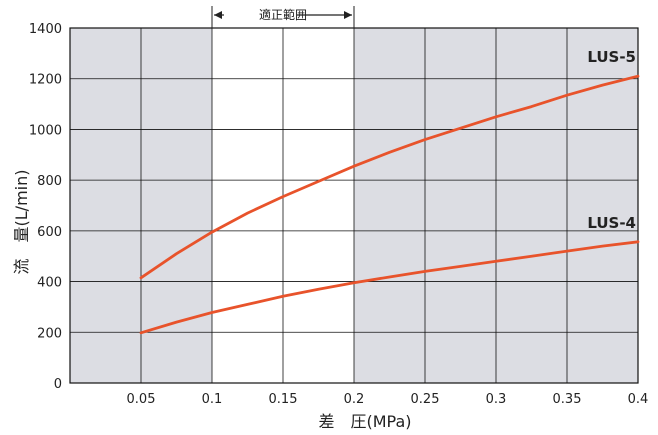 The image size is (658, 435). I want to click on x-tick-label: 0.2, so click(354, 399).